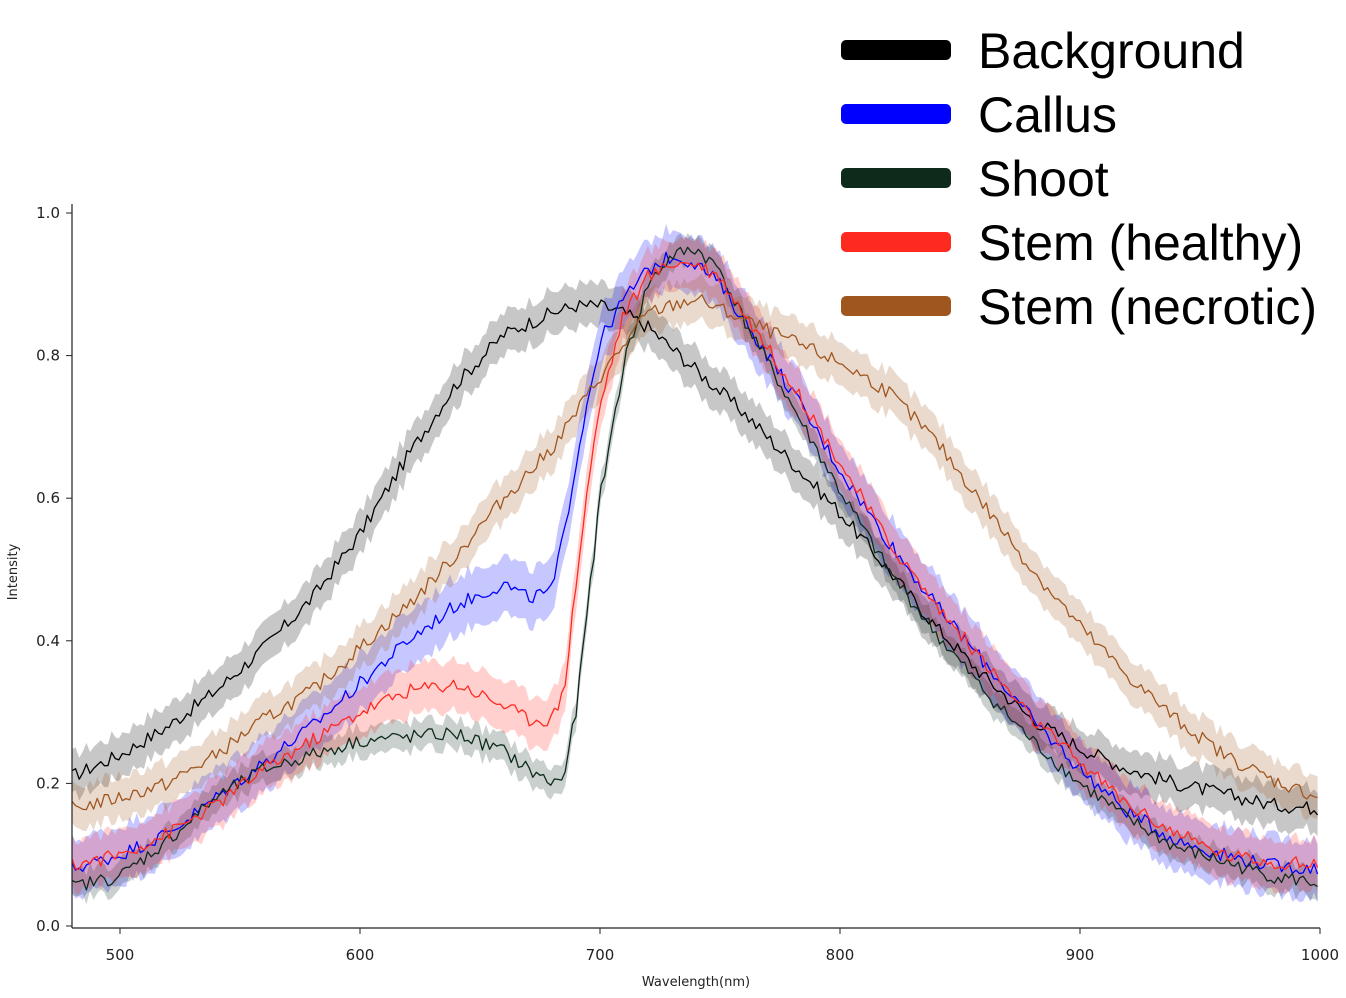 This screenshot has height=998, width=1346. Describe the element at coordinates (54, 569) in the screenshot. I see `y-ticks: 0.0 0.2 0.4 0.6 0.8 1.0` at that location.